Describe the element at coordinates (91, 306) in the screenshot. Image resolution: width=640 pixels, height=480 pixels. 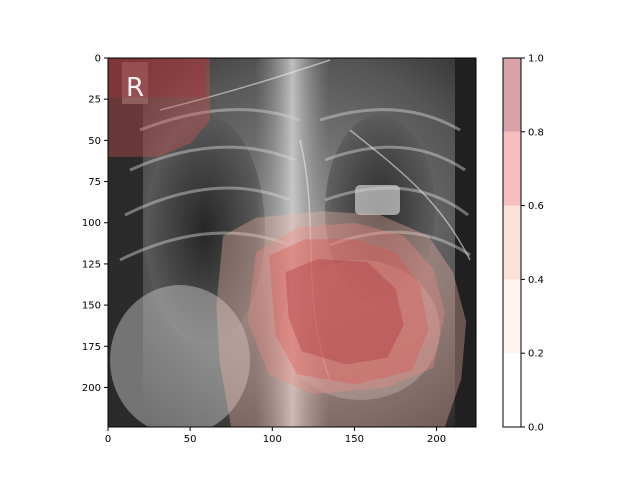
I see `y-tick-label: 150` at that location.